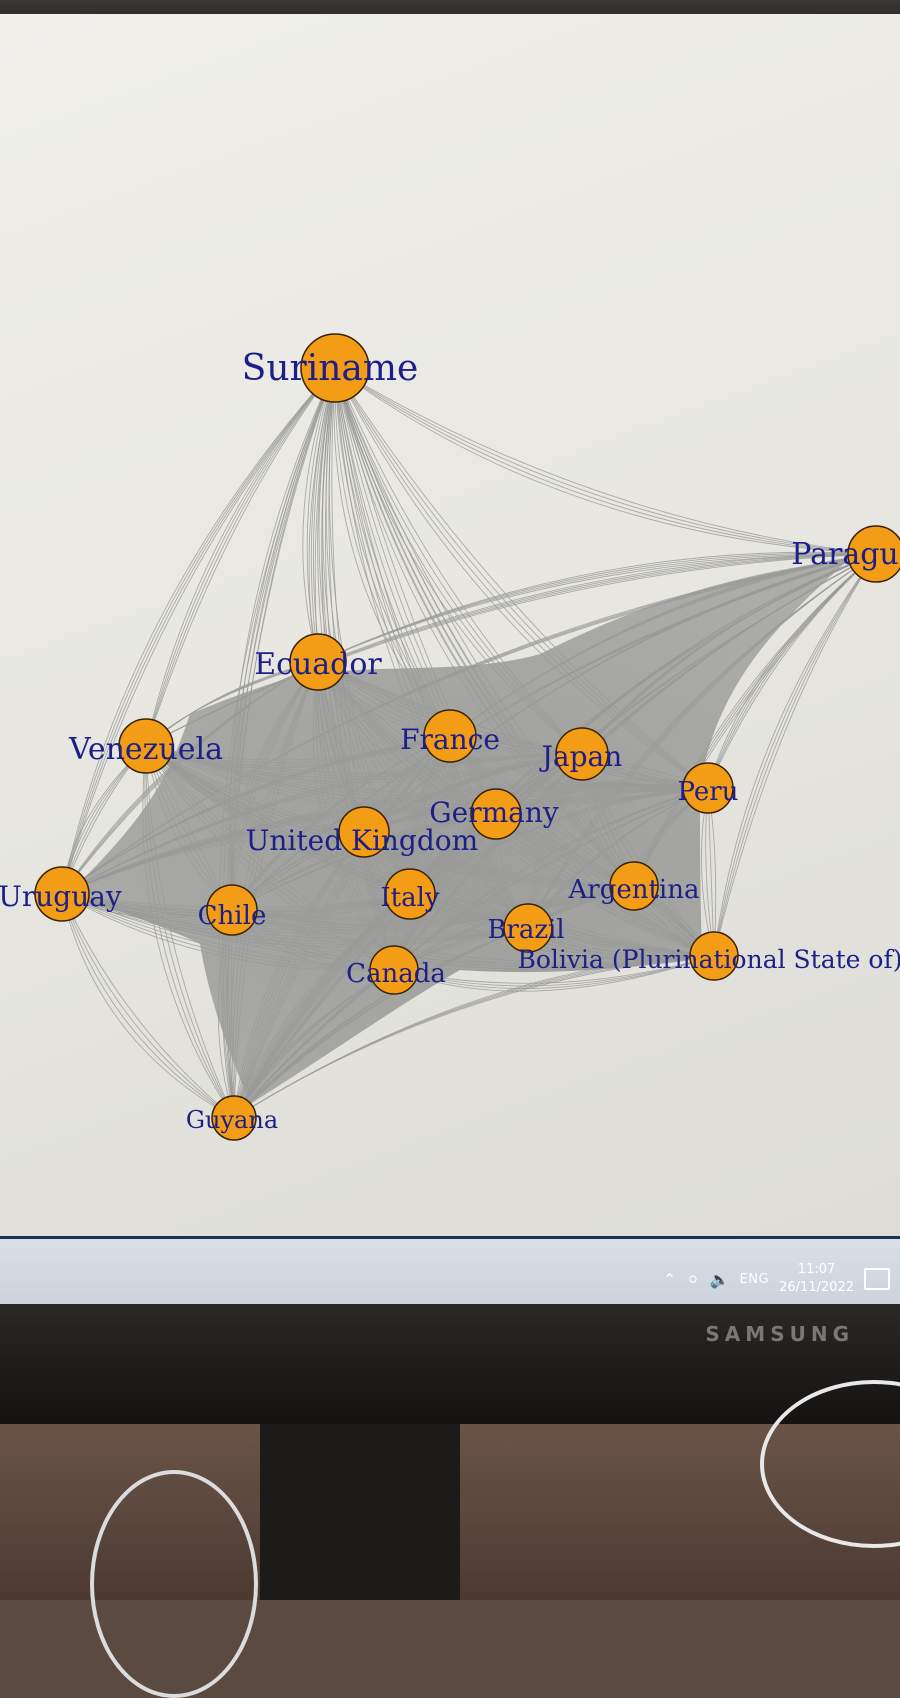  What do you see at coordinates (360, 1512) in the screenshot?
I see `monitor-stand` at bounding box center [360, 1512].